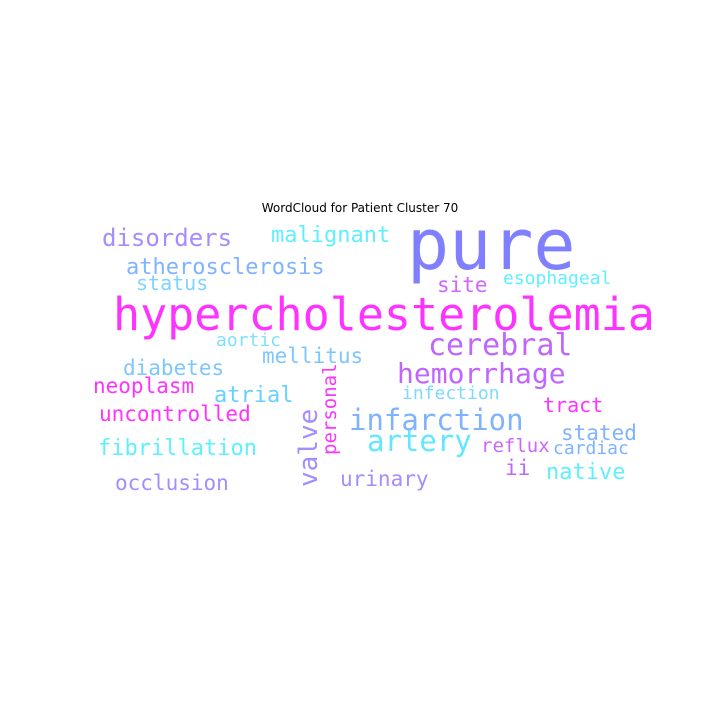  Describe the element at coordinates (436, 420) in the screenshot. I see `word-infarction: infarction` at that location.